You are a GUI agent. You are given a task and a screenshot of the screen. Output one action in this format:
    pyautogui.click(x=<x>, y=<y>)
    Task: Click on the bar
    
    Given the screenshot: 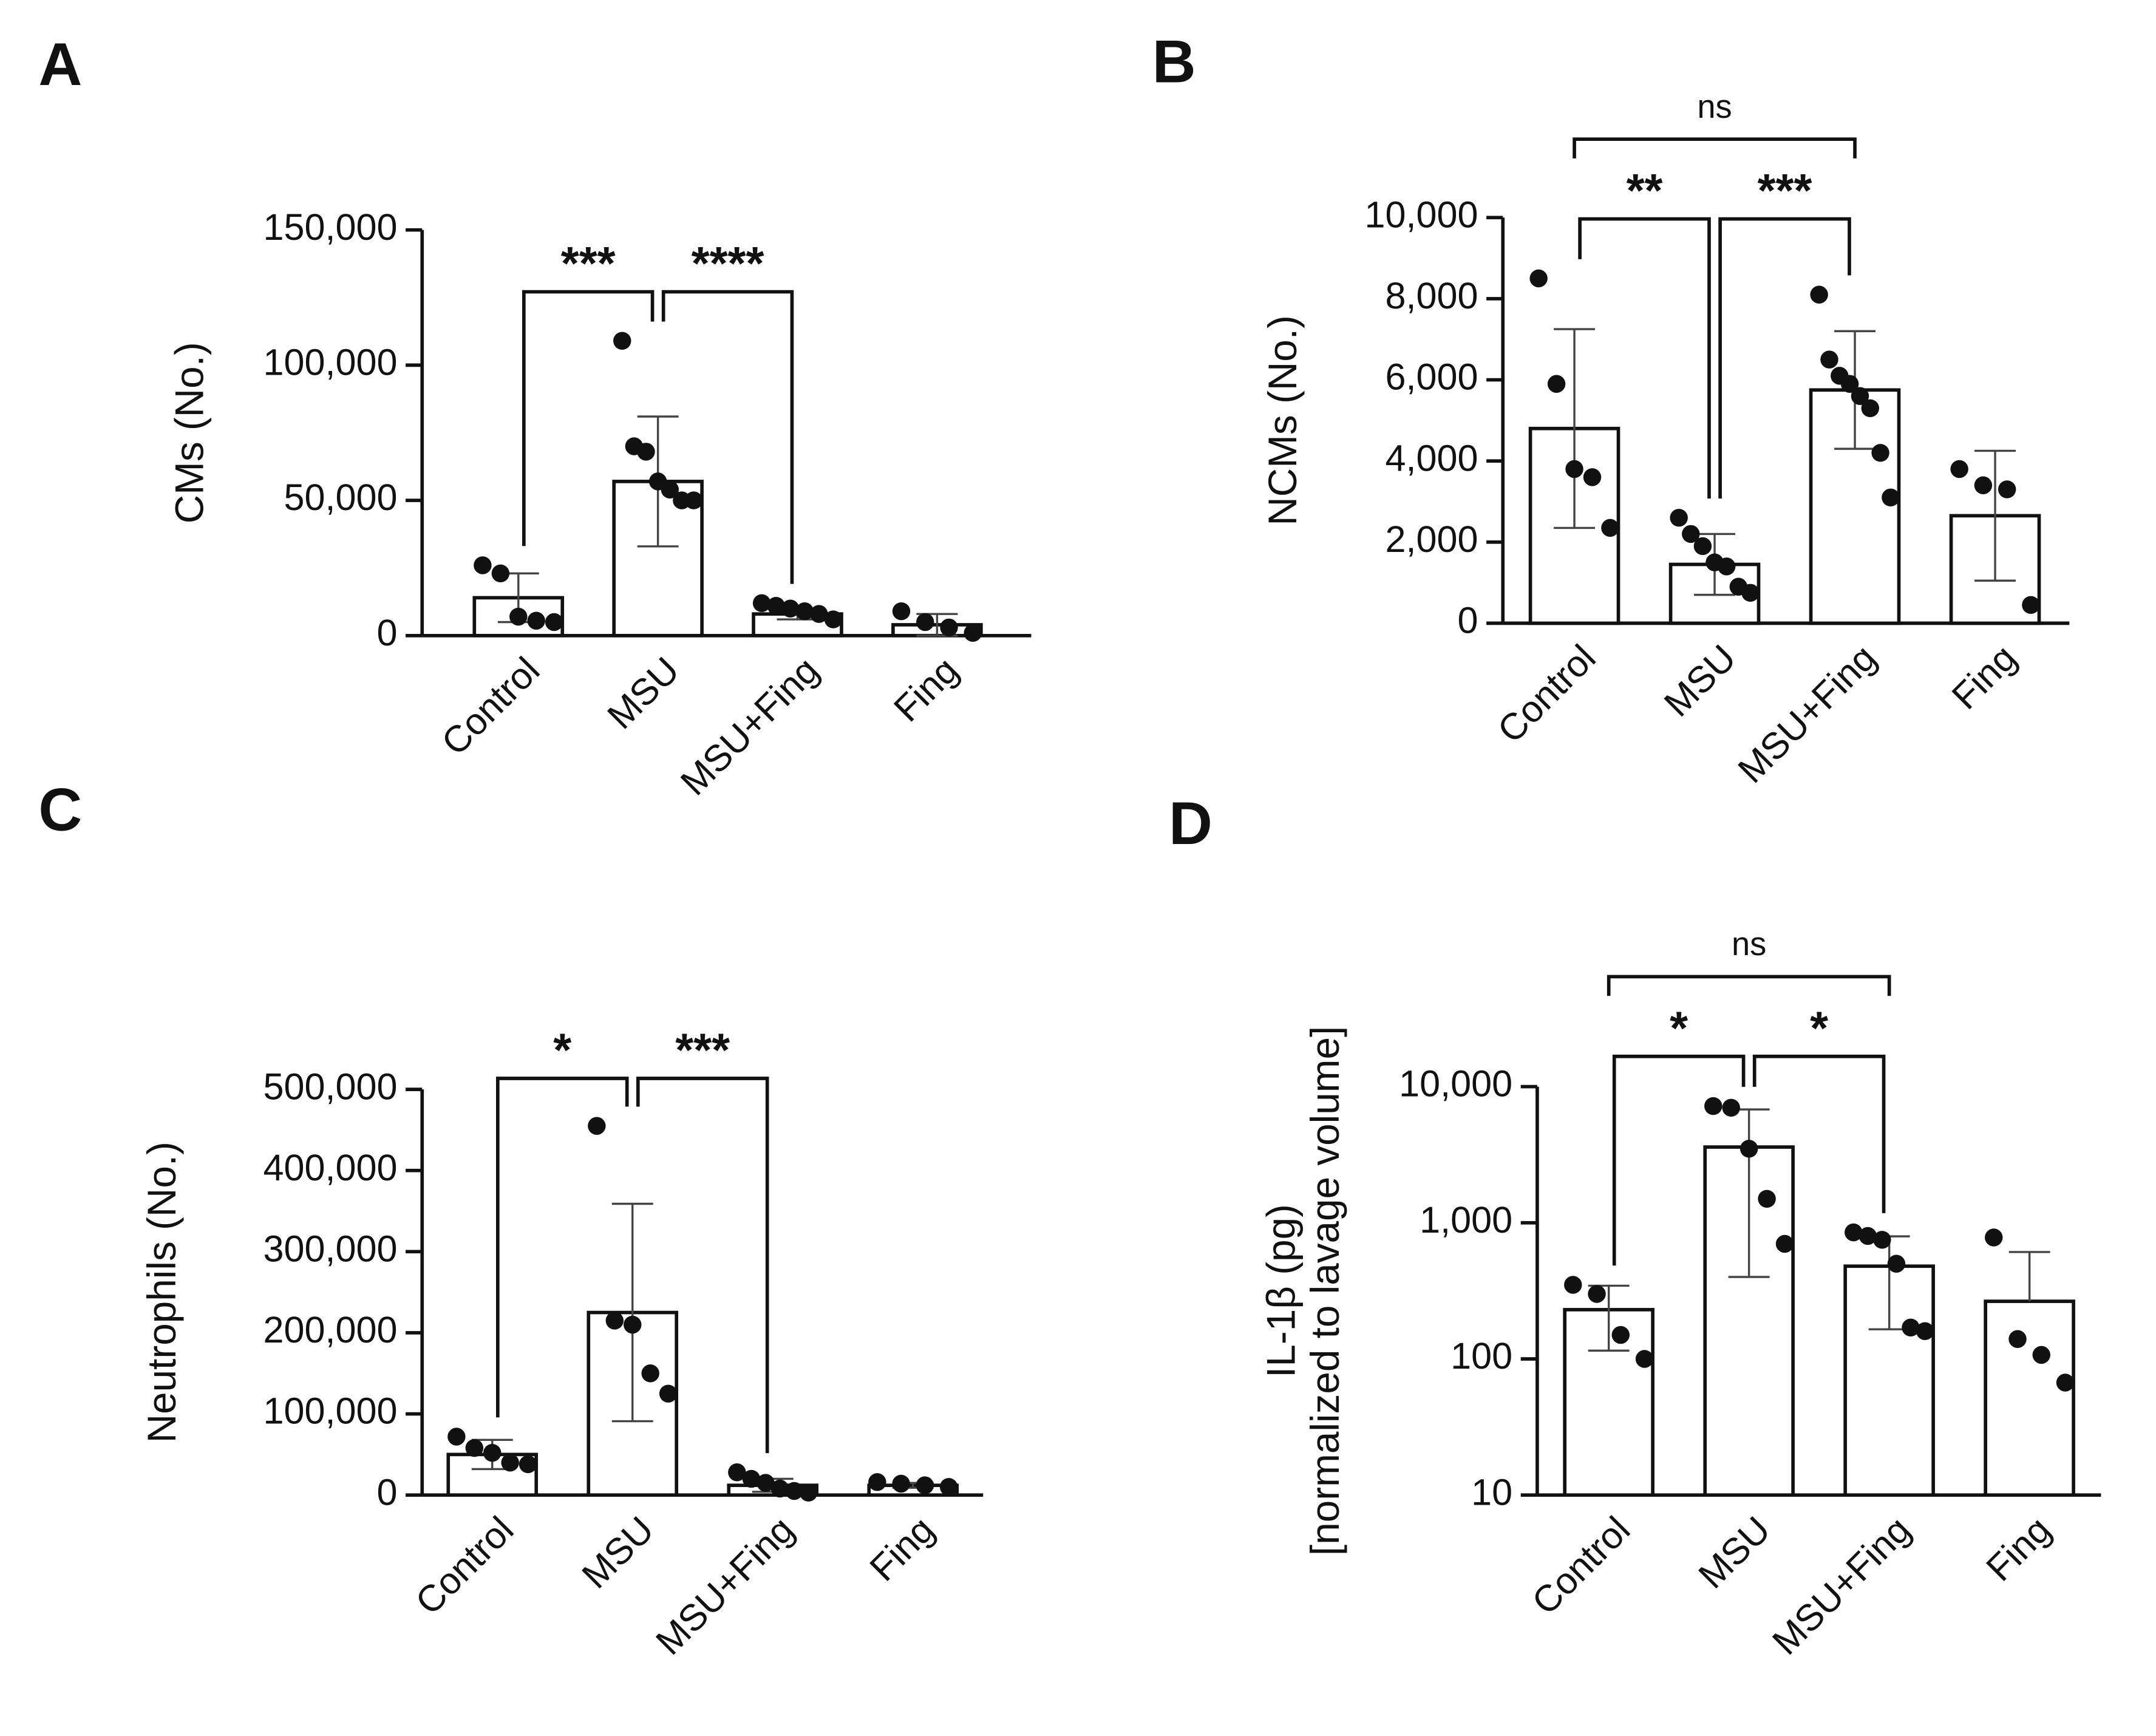 What is the action you would take?
    pyautogui.click(x=2030, y=1398)
    